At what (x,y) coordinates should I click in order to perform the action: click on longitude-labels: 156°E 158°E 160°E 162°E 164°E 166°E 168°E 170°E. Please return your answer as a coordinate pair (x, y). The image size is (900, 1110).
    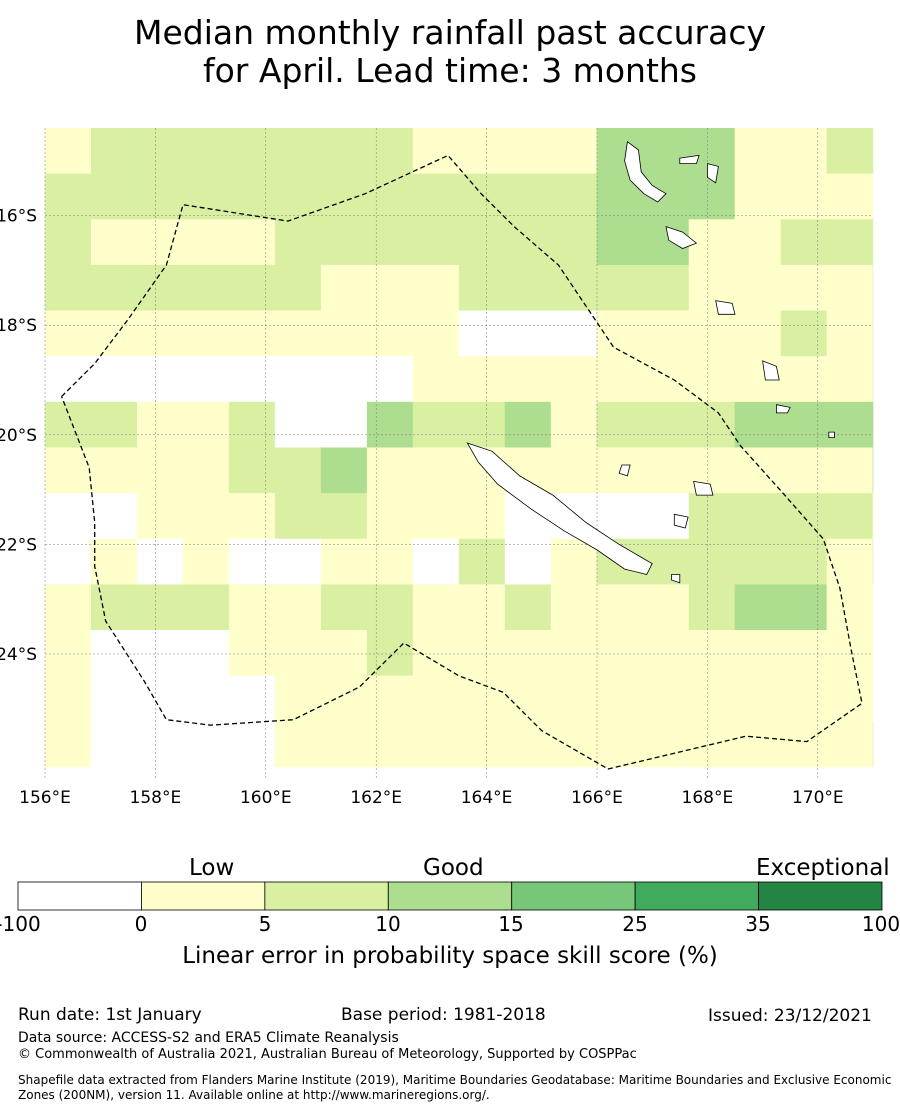
    Looking at the image, I should click on (431, 798).